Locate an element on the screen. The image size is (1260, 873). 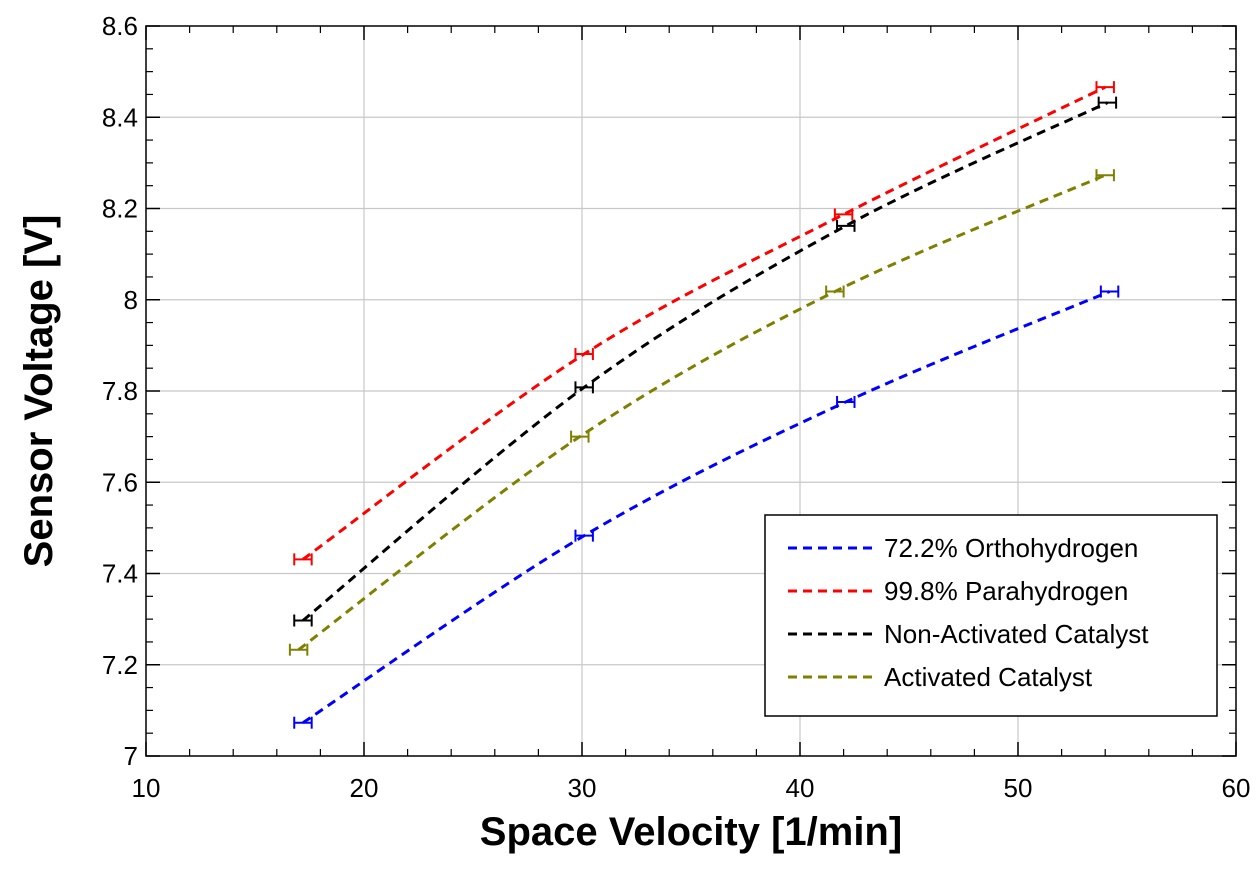
x-tick-label: 40 is located at coordinates (800, 788).